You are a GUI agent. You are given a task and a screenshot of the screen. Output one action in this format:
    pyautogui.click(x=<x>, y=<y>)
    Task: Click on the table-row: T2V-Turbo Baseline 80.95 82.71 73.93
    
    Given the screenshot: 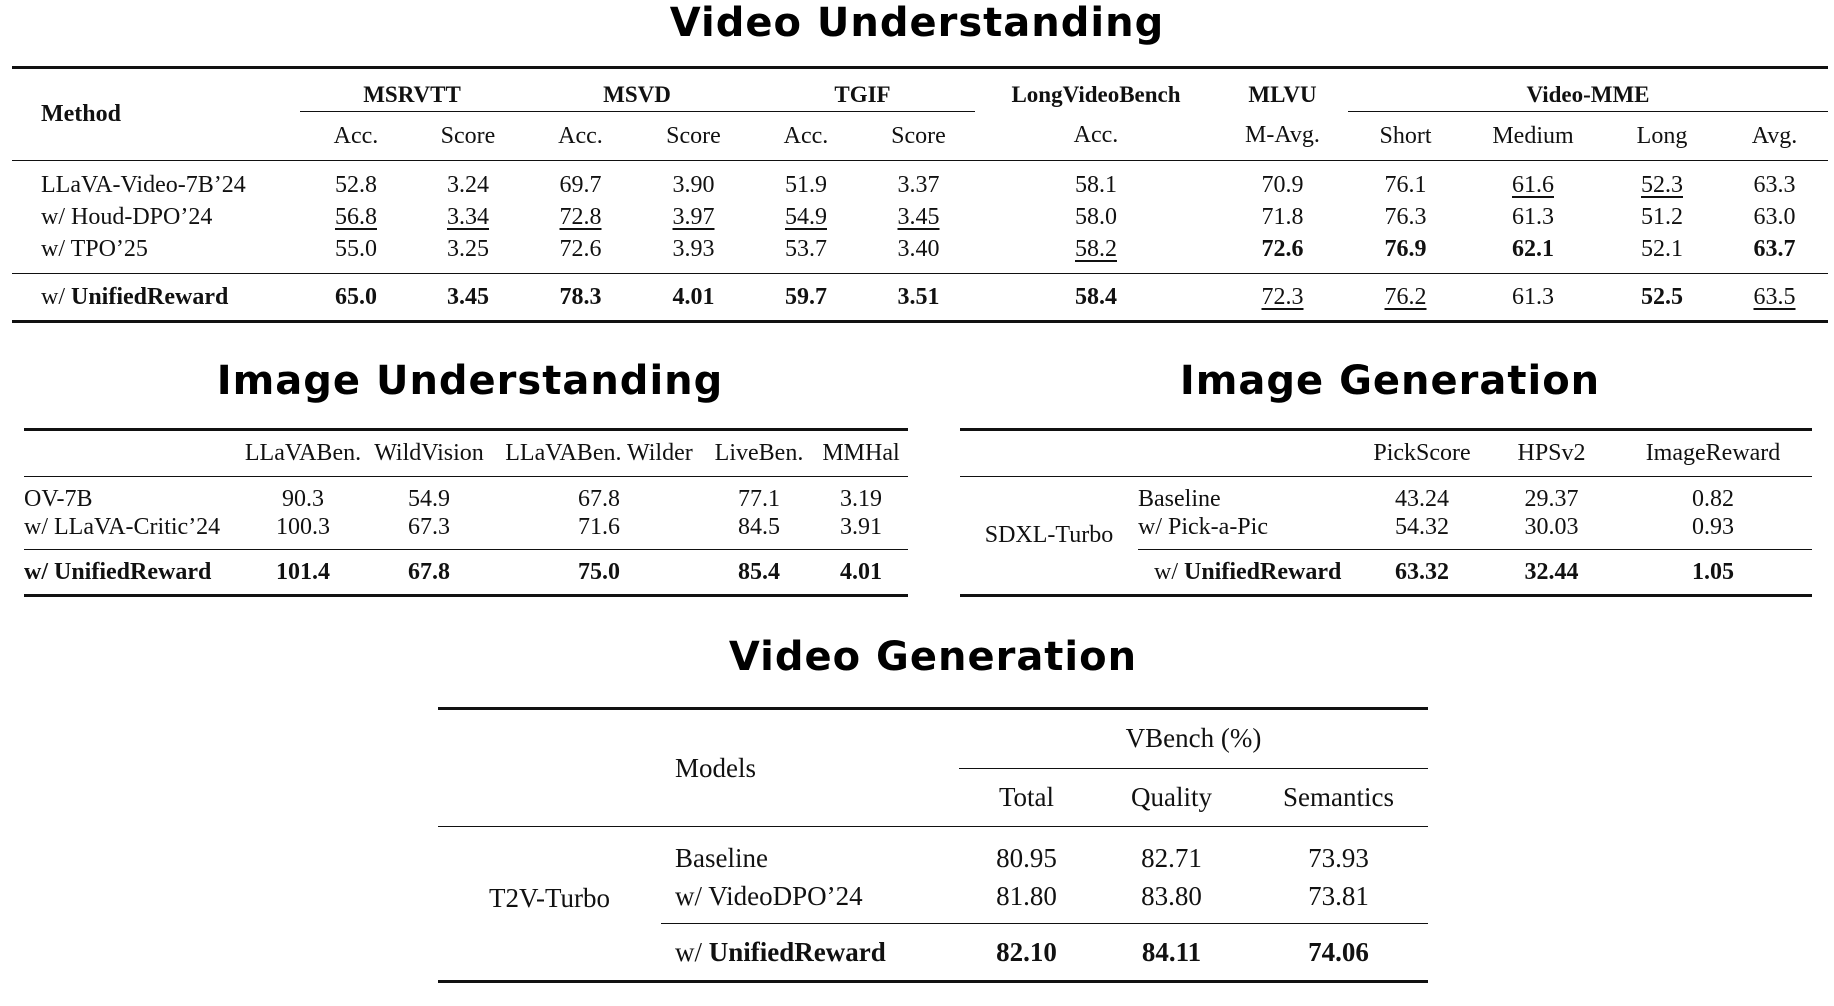 What is the action you would take?
    pyautogui.click(x=933, y=904)
    